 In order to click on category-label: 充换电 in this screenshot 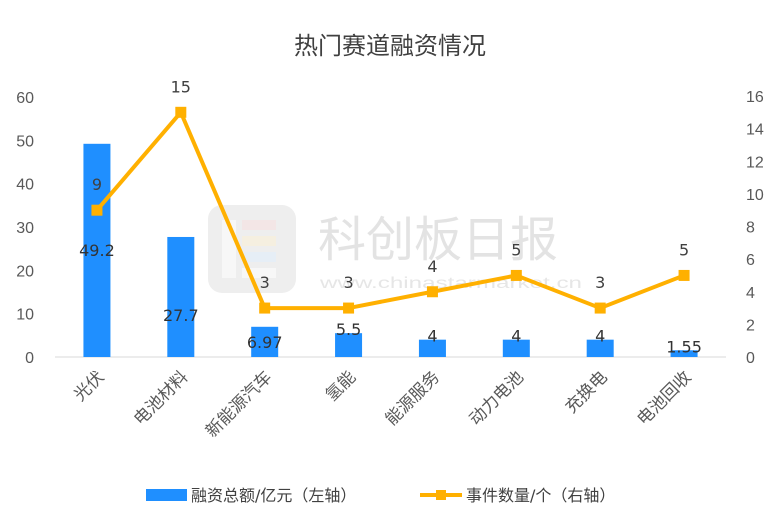, I will do `click(587, 392)`.